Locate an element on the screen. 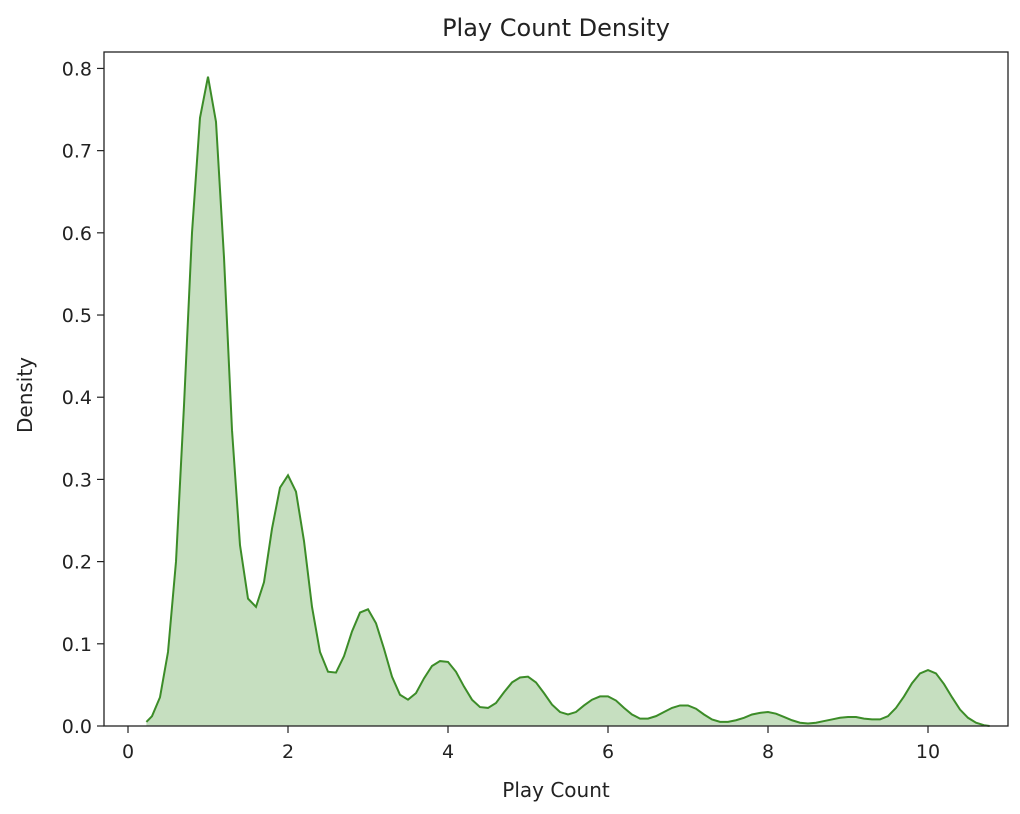 Image resolution: width=1020 pixels, height=814 pixels. y-tick-label: 0.3 is located at coordinates (77, 480).